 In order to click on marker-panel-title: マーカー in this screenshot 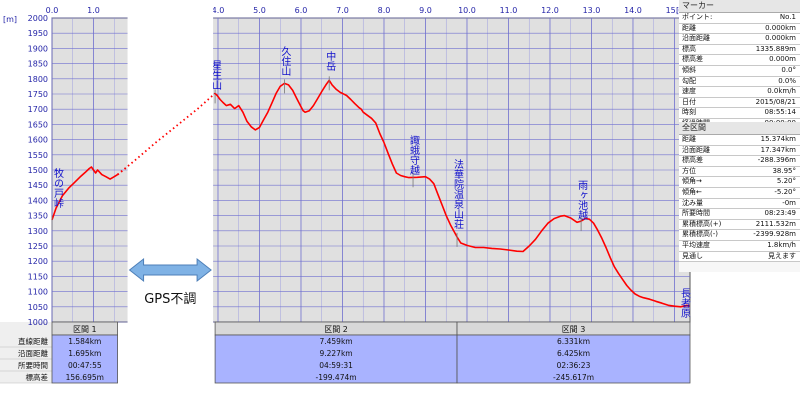, I will do `click(739, 6)`.